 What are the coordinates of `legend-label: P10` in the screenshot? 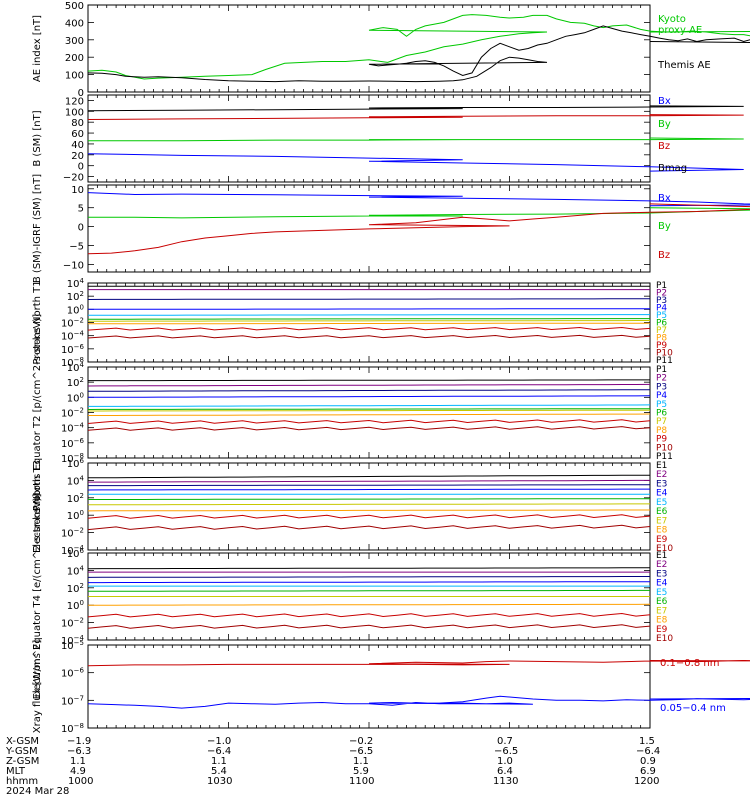 It's located at (664, 448).